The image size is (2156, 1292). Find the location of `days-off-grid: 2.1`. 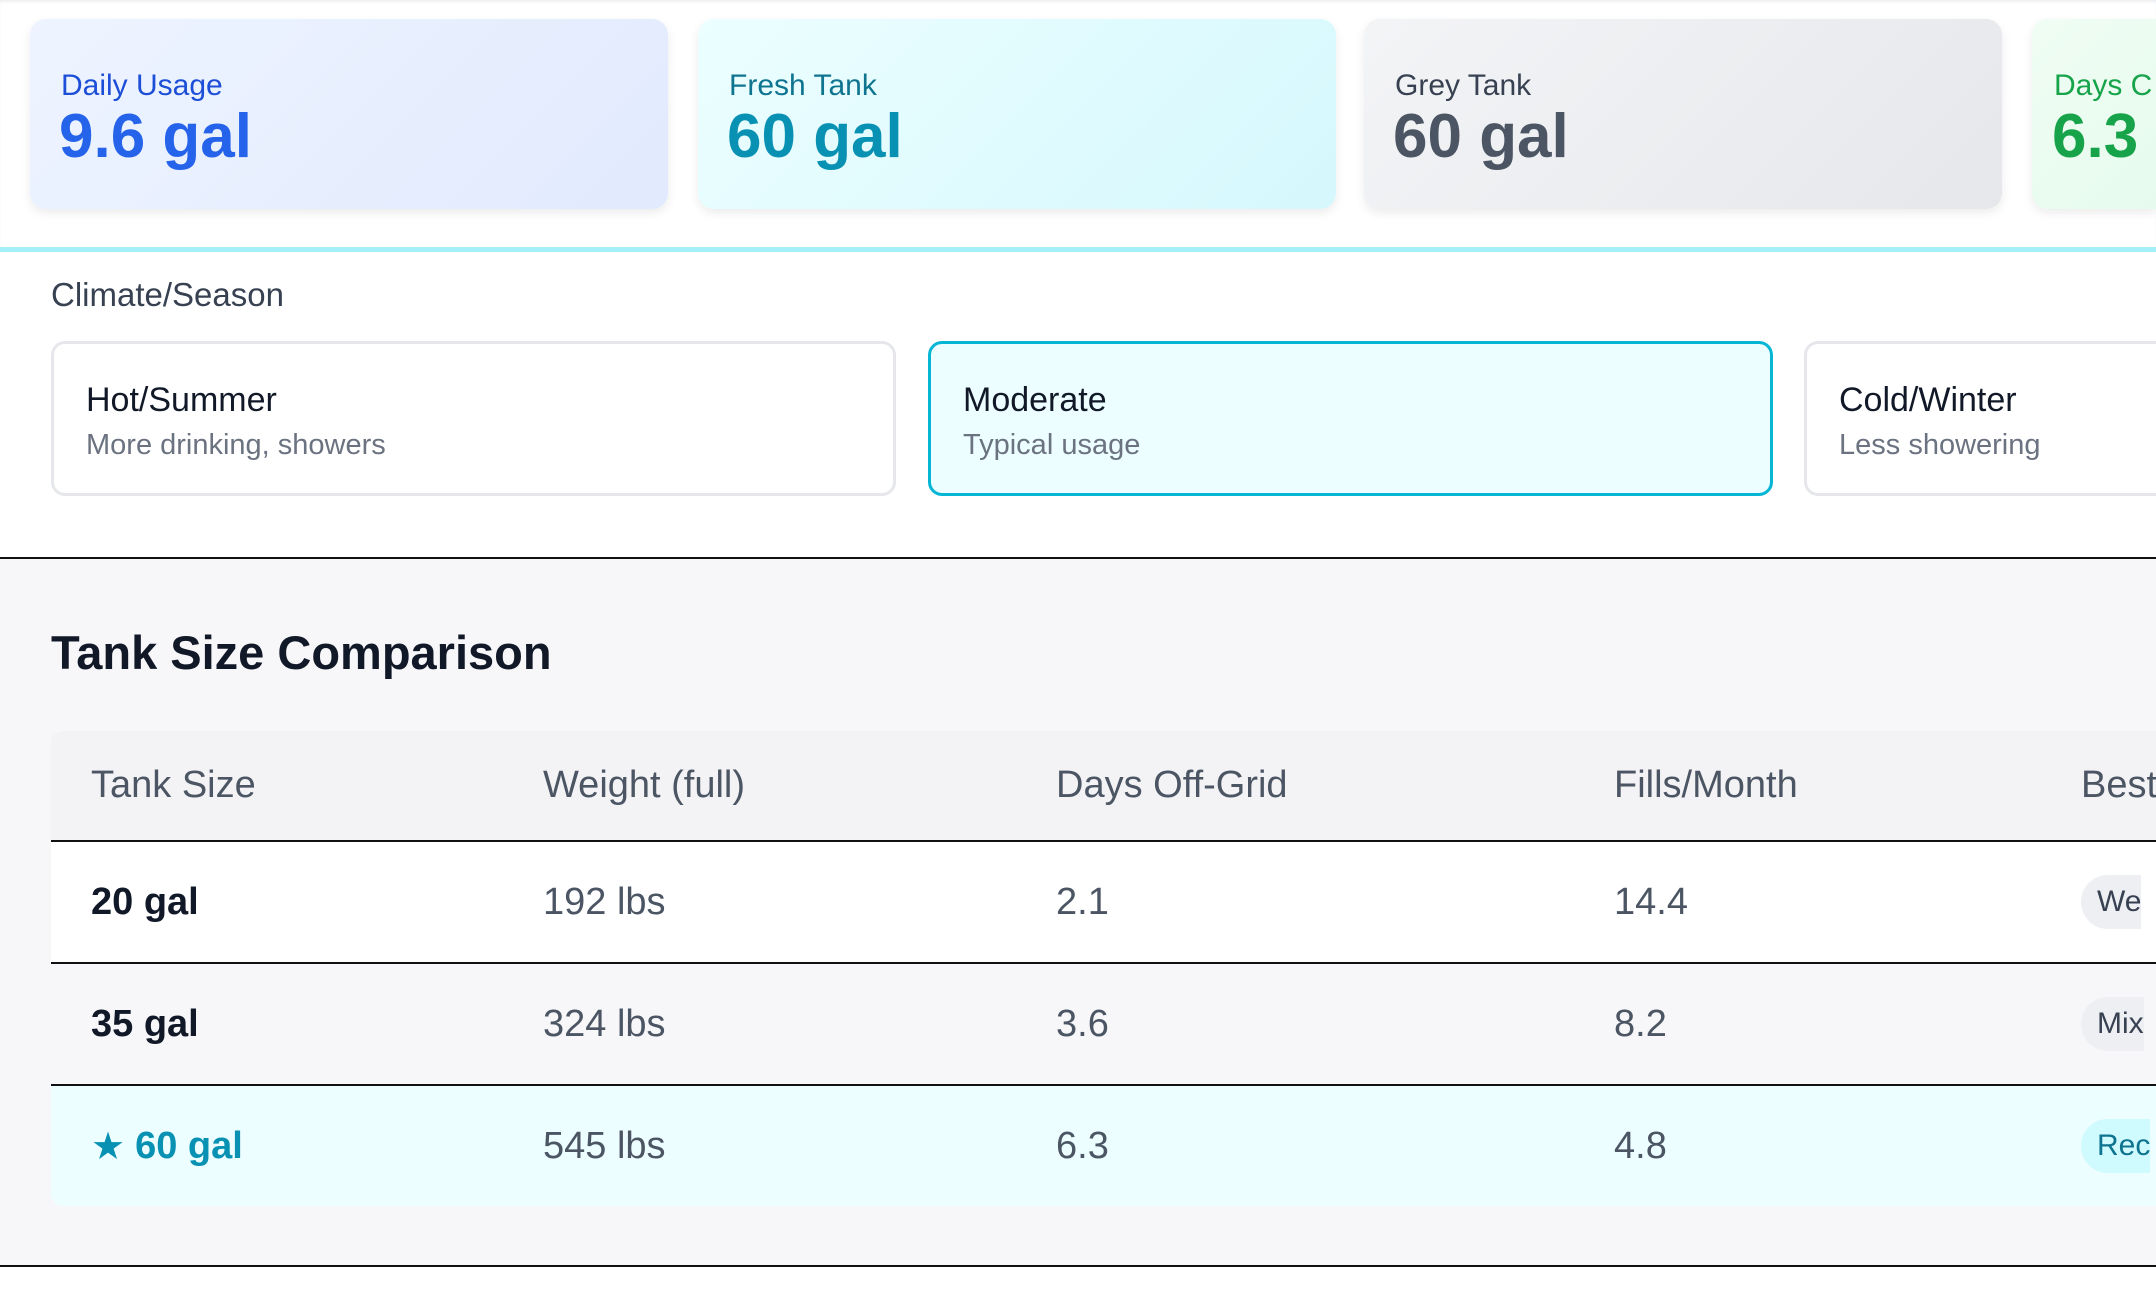

days-off-grid: 2.1 is located at coordinates (1082, 901).